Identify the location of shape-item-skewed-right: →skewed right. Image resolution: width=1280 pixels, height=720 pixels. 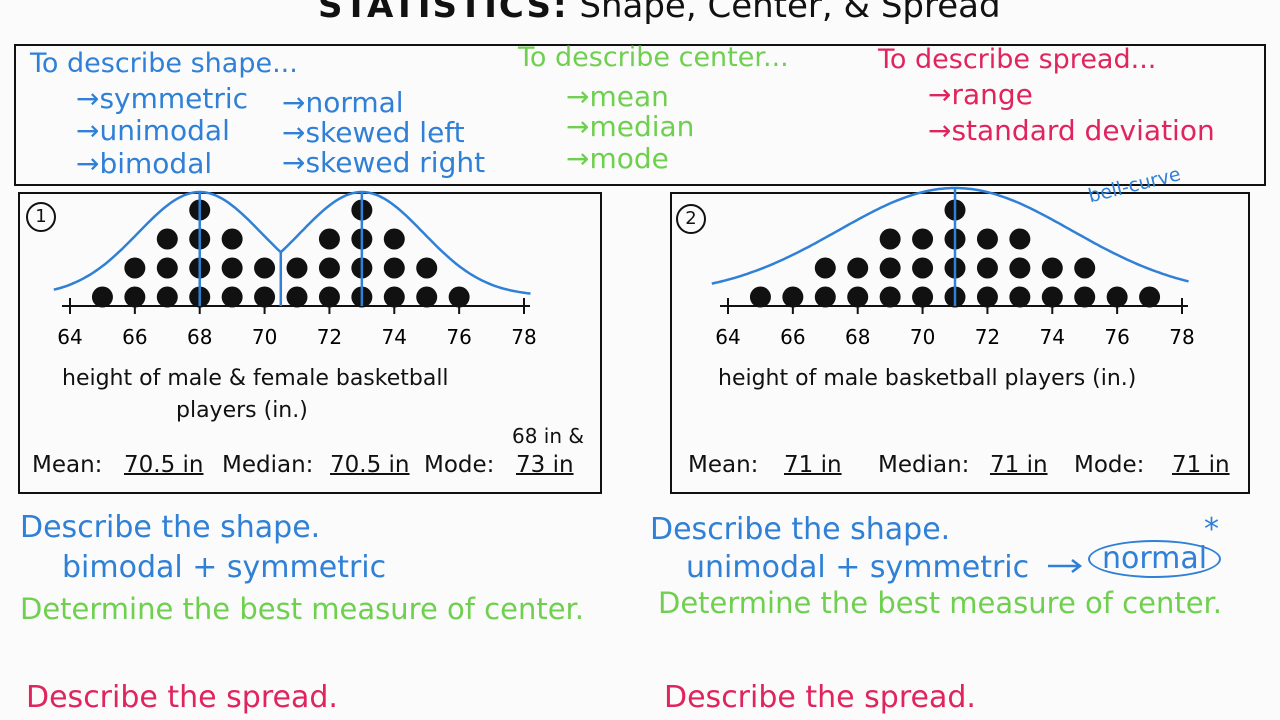
(384, 162).